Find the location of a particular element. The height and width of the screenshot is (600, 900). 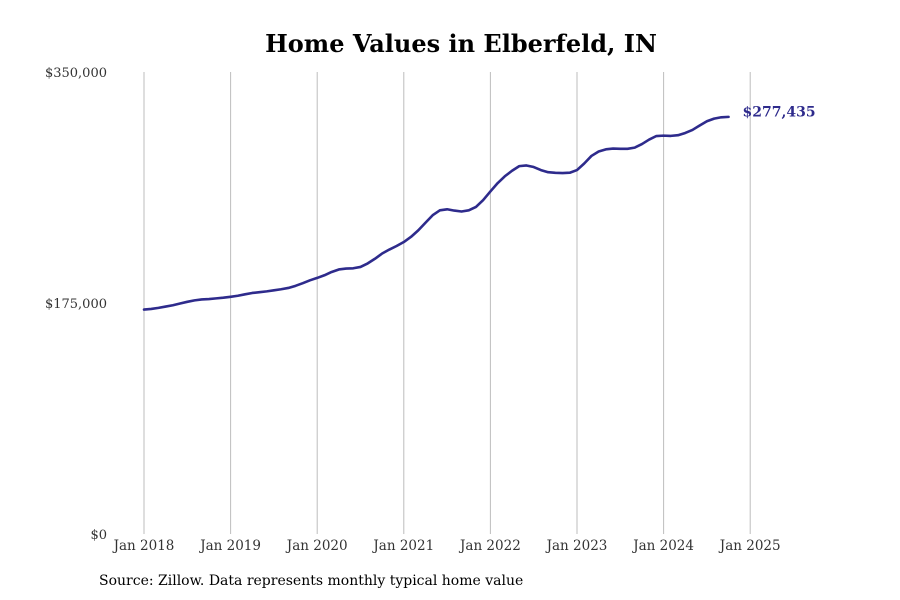

y-axis: $0 $175,000 $350,000 is located at coordinates (76, 304).